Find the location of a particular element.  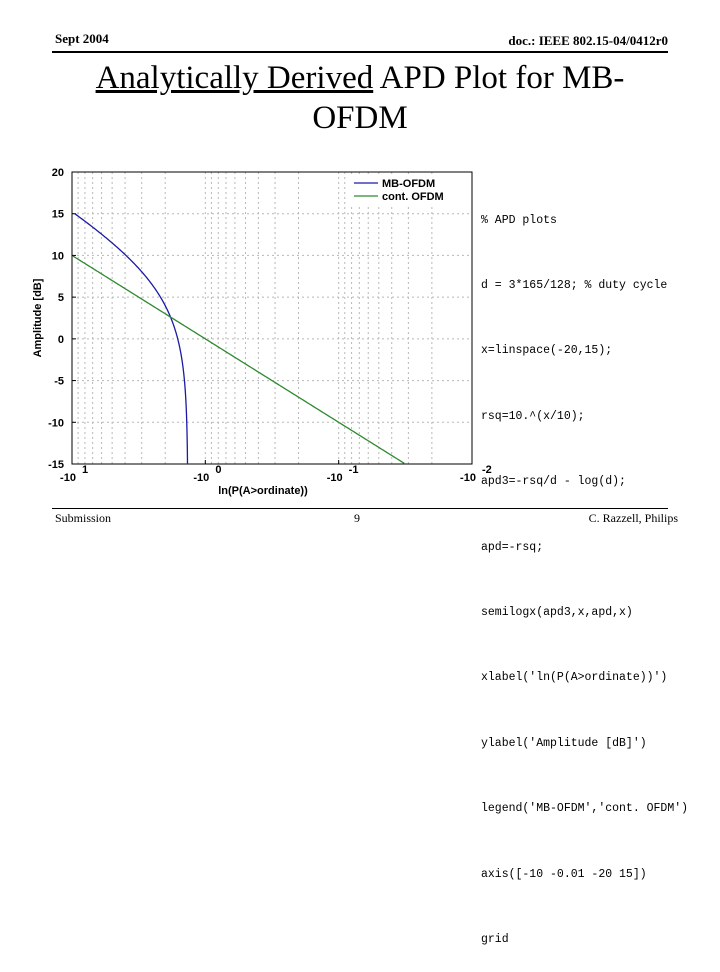

header-doc-id: doc.: IEEE 802.15-04/0412r0 is located at coordinates (588, 40).